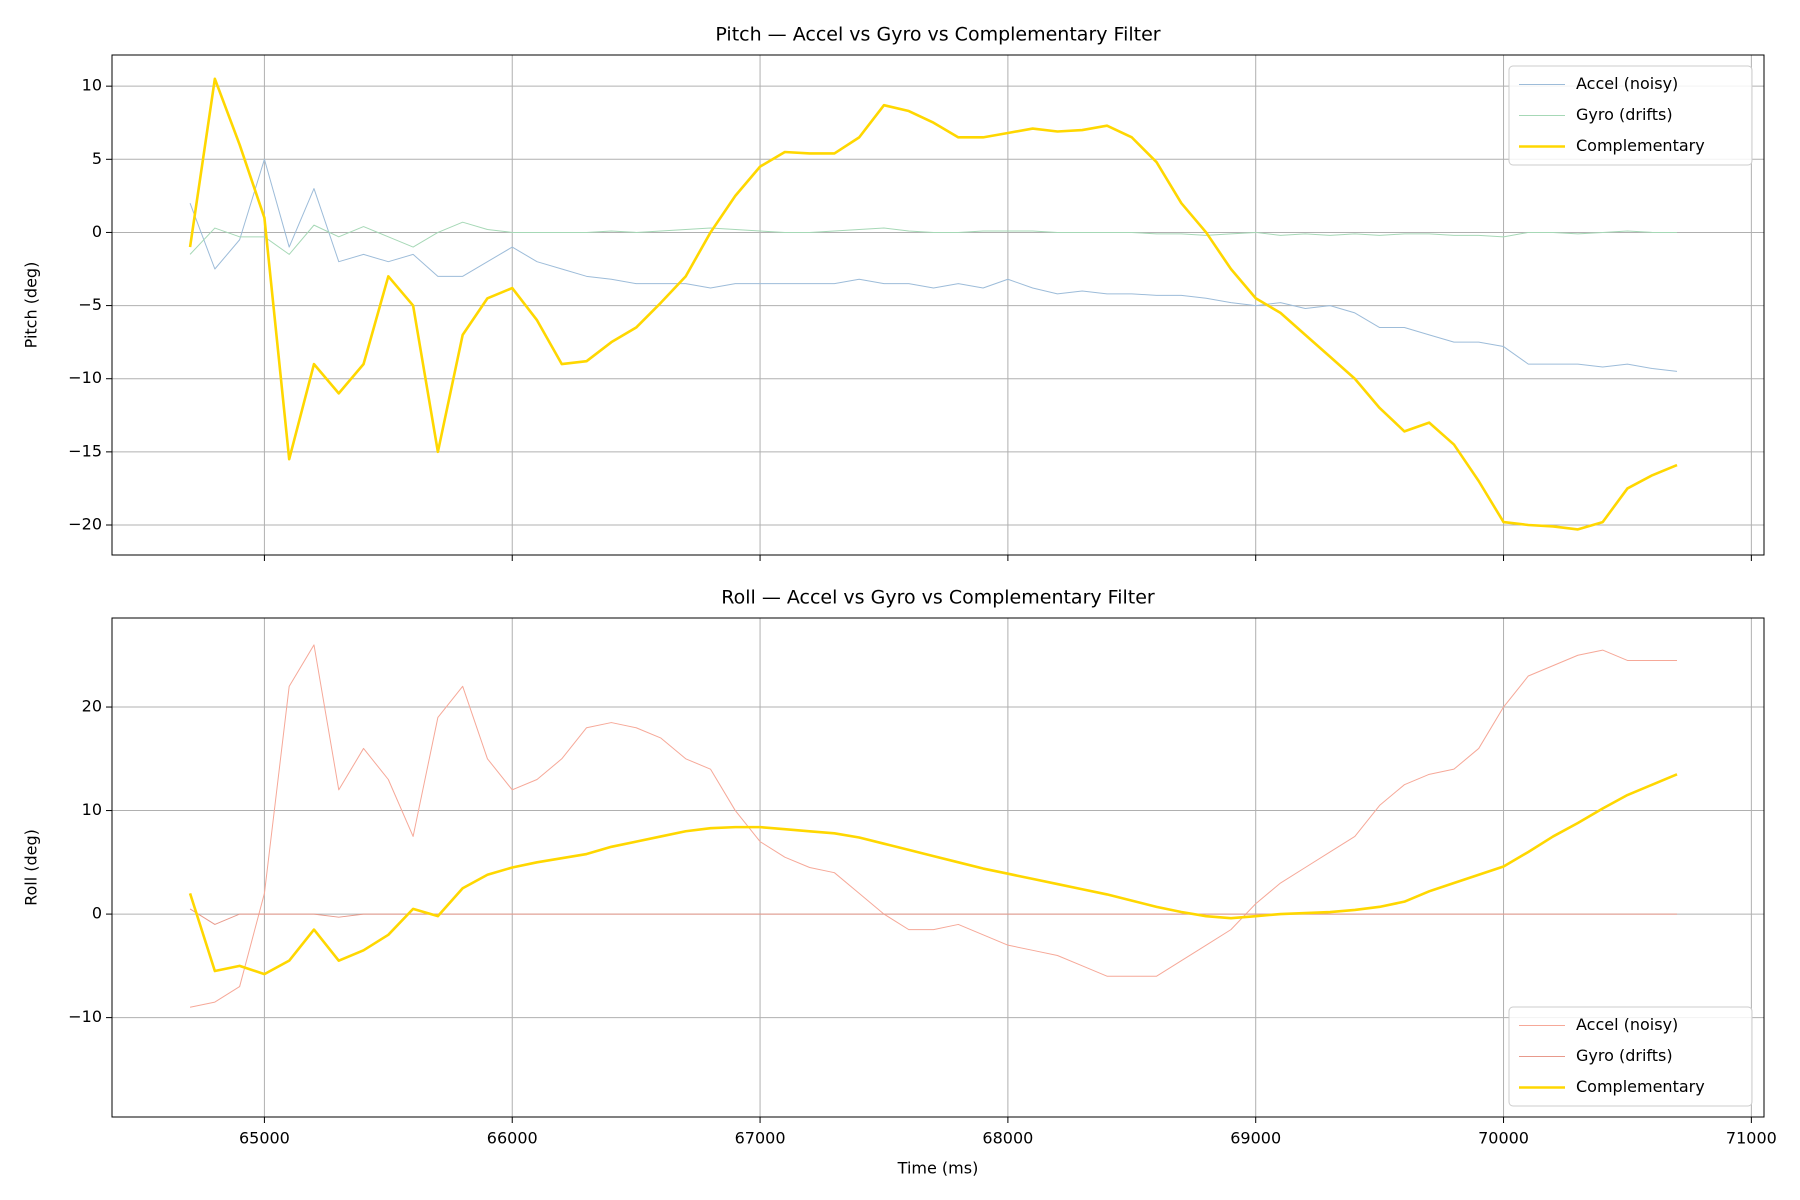  I want to click on x-tick-label: 67000, so click(760, 1138).